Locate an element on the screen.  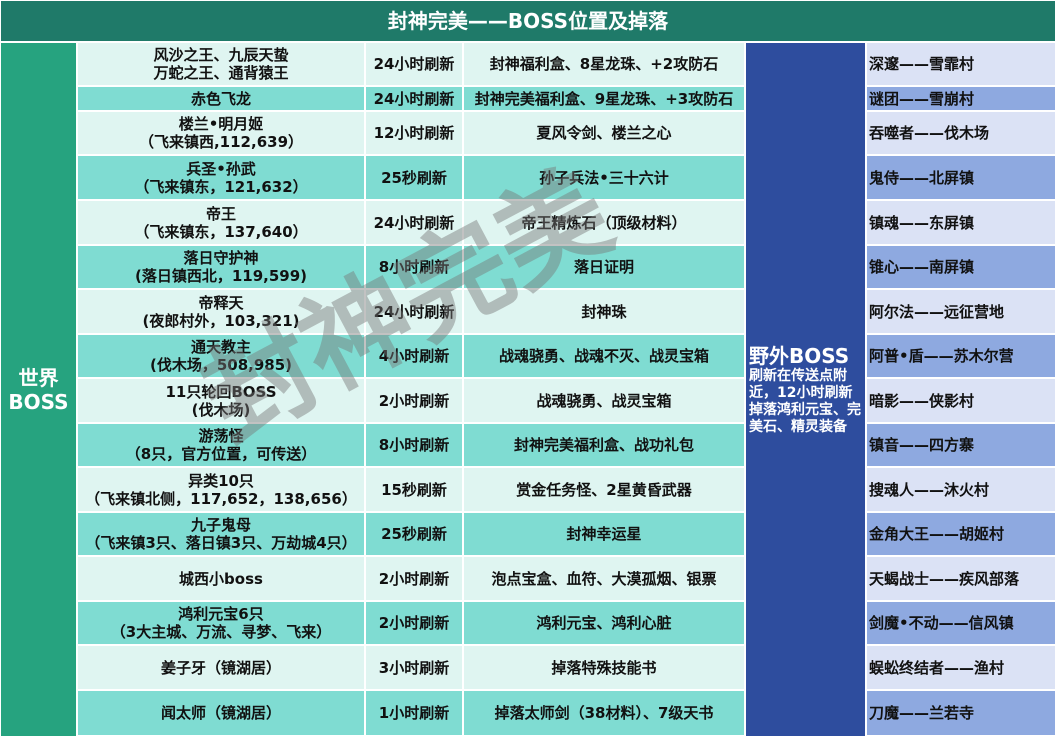
wild-boss-cell: 谜团——雪崩村 is located at coordinates (961, 98).